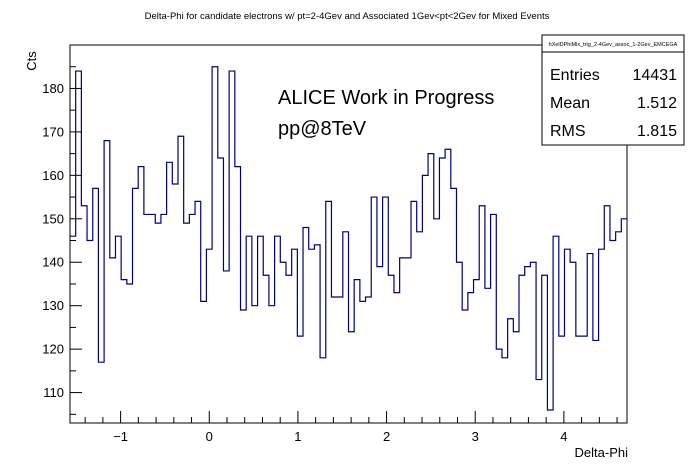  I want to click on annotation-line2: pp@8TeV, so click(322, 129).